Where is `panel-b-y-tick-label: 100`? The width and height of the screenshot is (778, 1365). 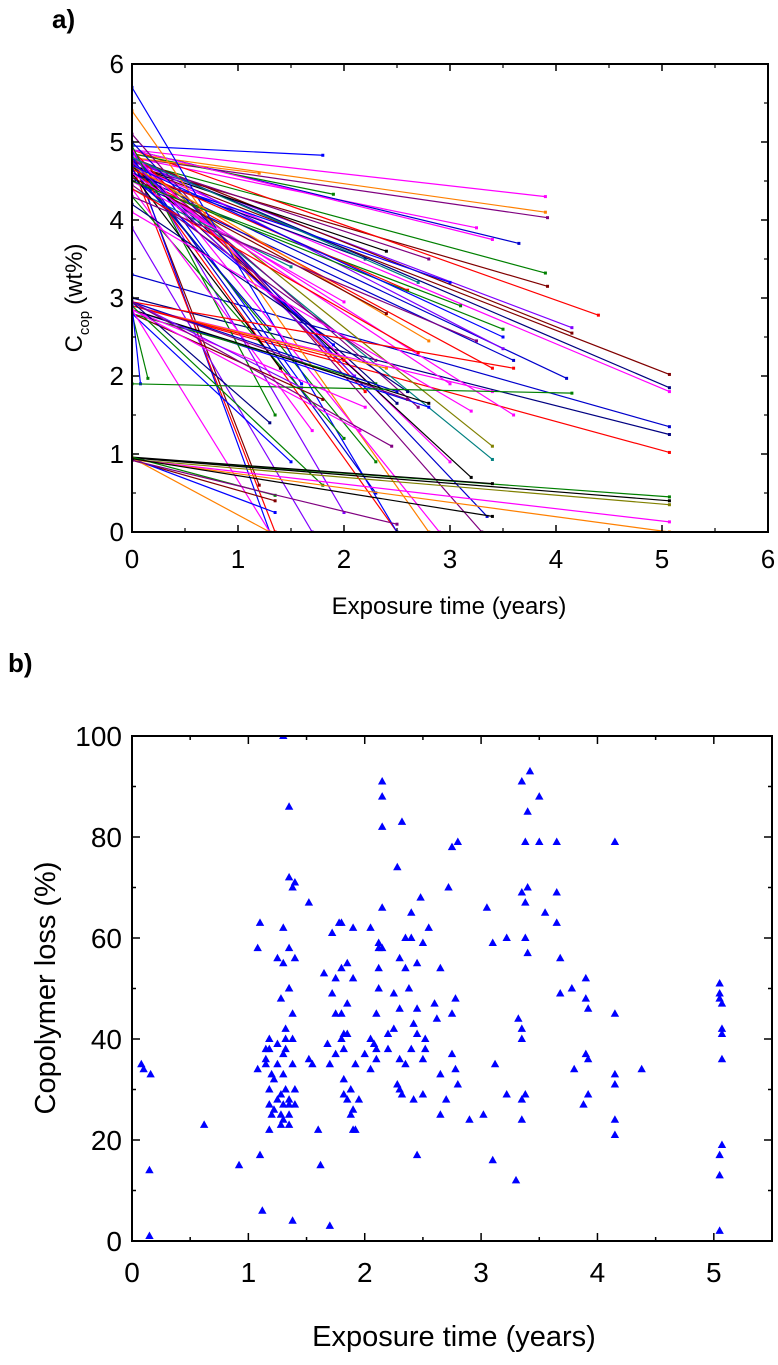 panel-b-y-tick-label: 100 is located at coordinates (98, 736).